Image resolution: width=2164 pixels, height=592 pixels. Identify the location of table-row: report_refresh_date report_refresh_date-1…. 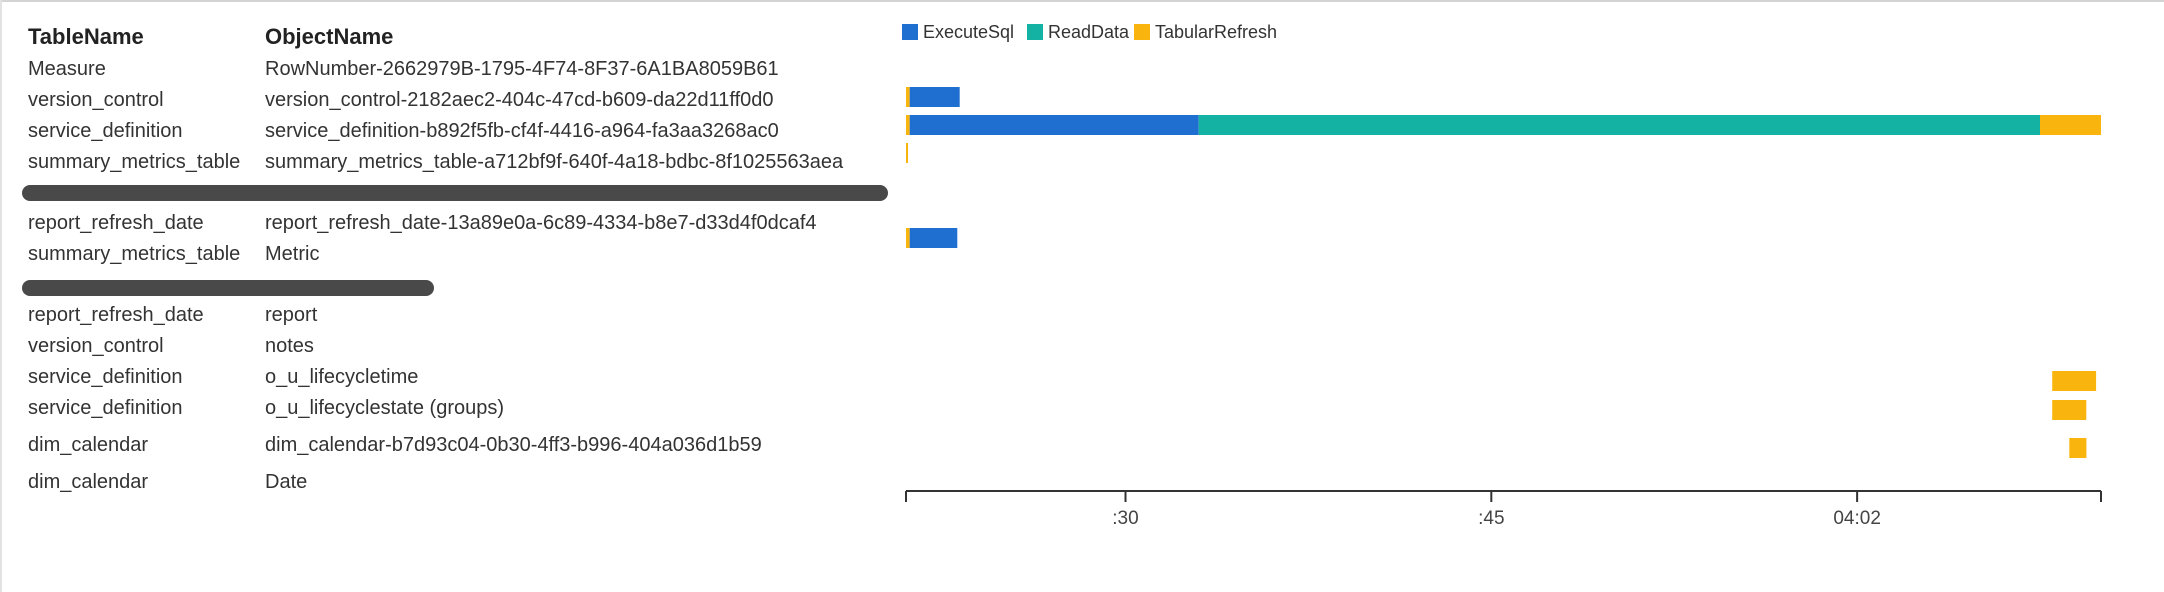
(463, 227).